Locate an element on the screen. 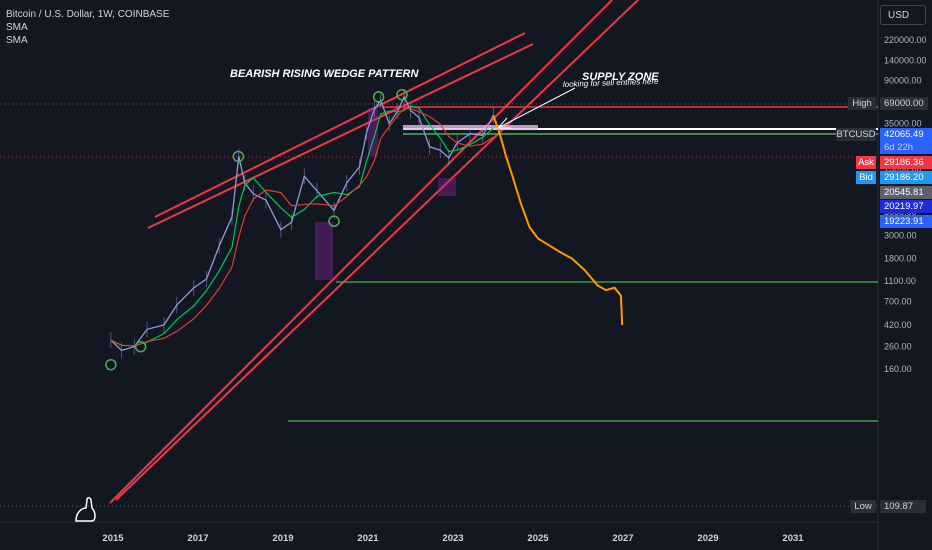 The width and height of the screenshot is (932, 550). sell-entries-note: looking for sell entries here is located at coordinates (611, 83).